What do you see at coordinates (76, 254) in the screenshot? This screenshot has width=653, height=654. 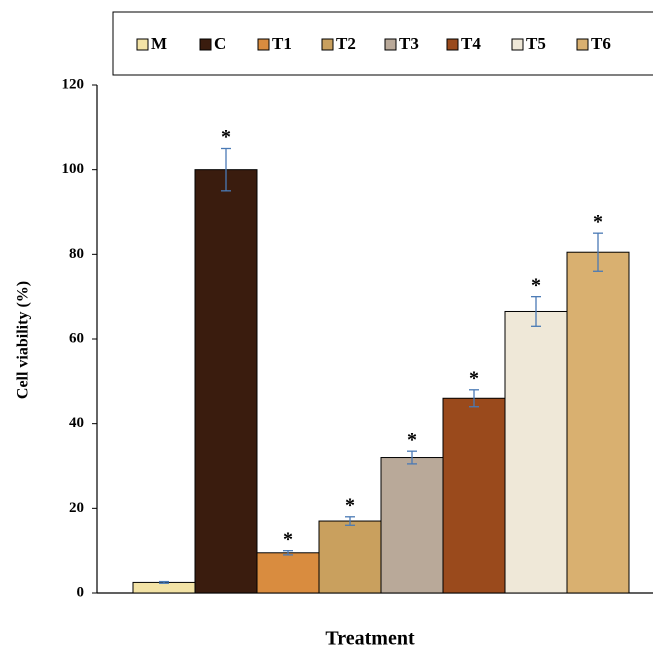 I see `y-tick-label: 80` at bounding box center [76, 254].